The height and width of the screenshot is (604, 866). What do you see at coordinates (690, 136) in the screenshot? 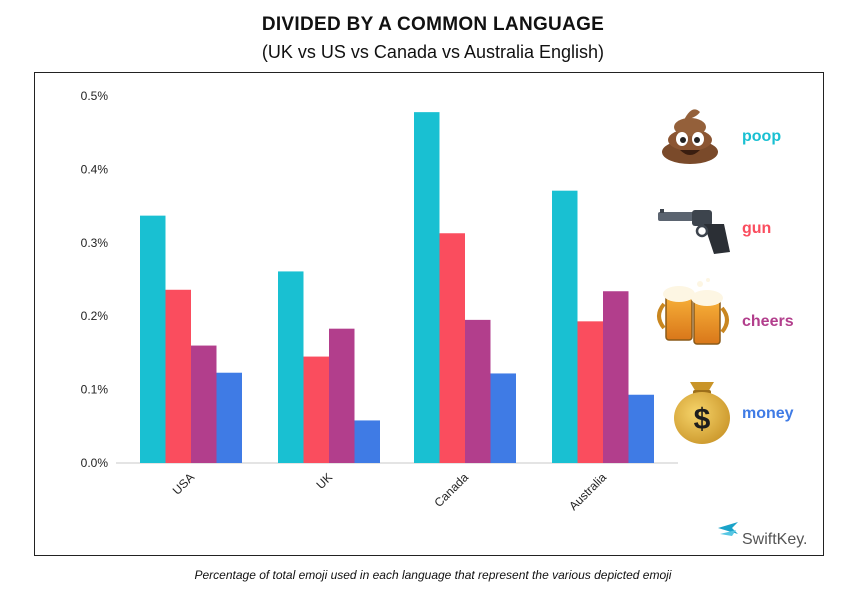
I see `pile-of-poo-emoji-icon` at bounding box center [690, 136].